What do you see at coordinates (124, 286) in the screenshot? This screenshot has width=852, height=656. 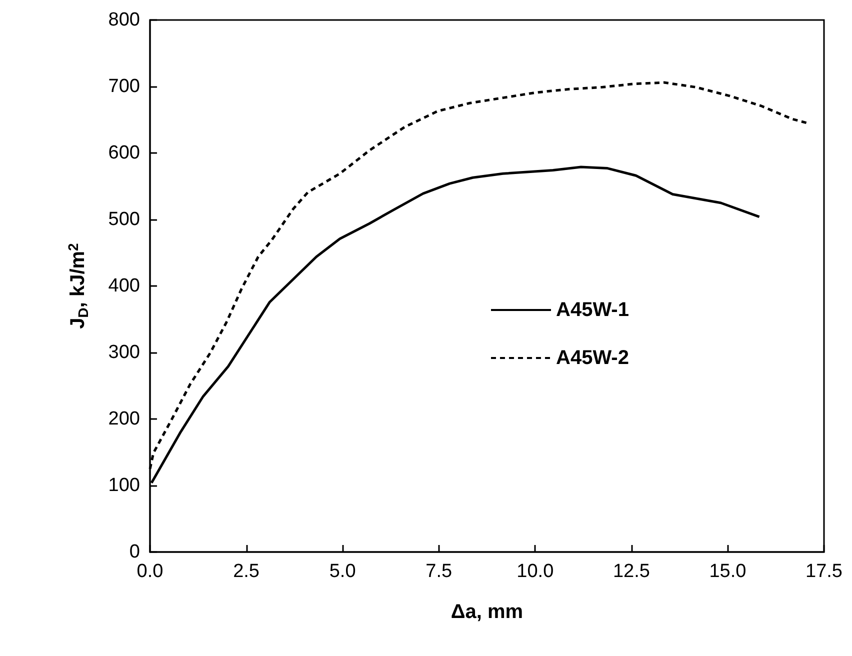 I see `y-tick-label: 400` at bounding box center [124, 286].